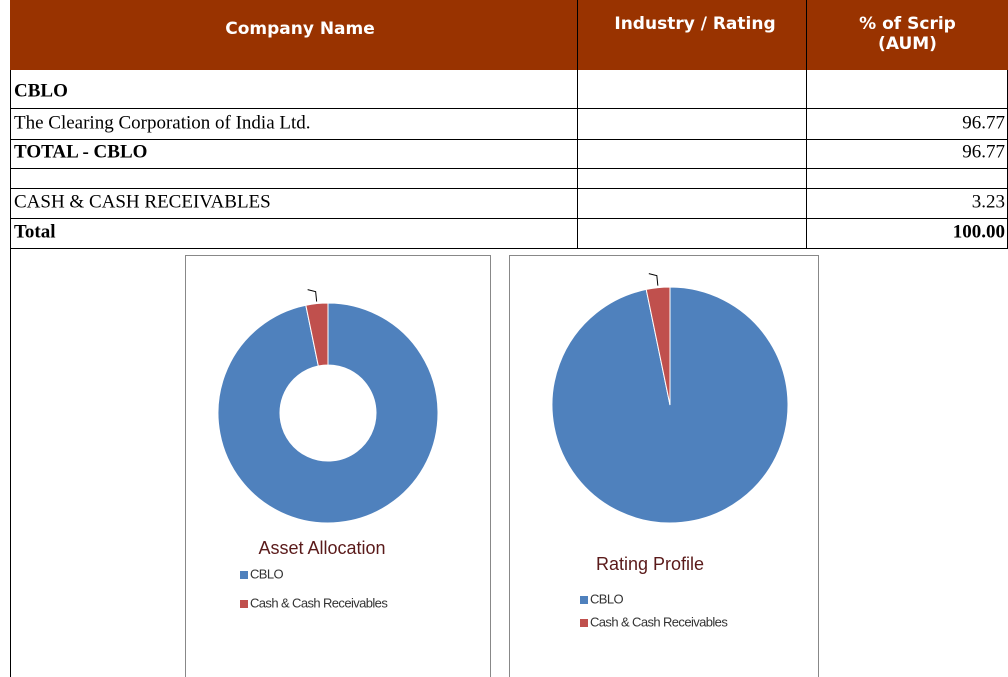 This screenshot has width=1008, height=677. What do you see at coordinates (80, 151) in the screenshot?
I see `cell: TOTAL - CBLO` at bounding box center [80, 151].